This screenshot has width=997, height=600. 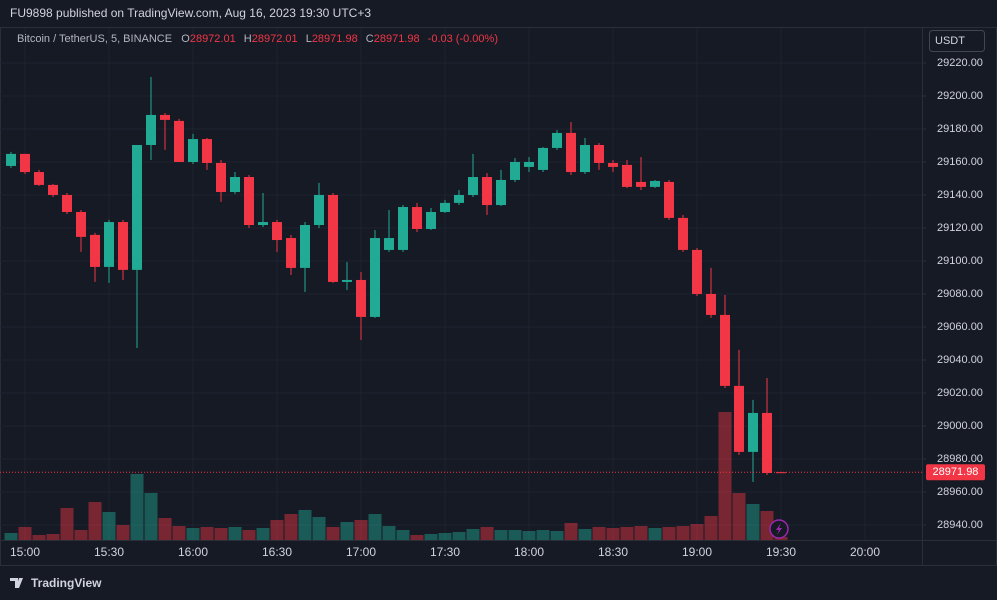 What do you see at coordinates (960, 129) in the screenshot?
I see `y-tick-label: 29180.00` at bounding box center [960, 129].